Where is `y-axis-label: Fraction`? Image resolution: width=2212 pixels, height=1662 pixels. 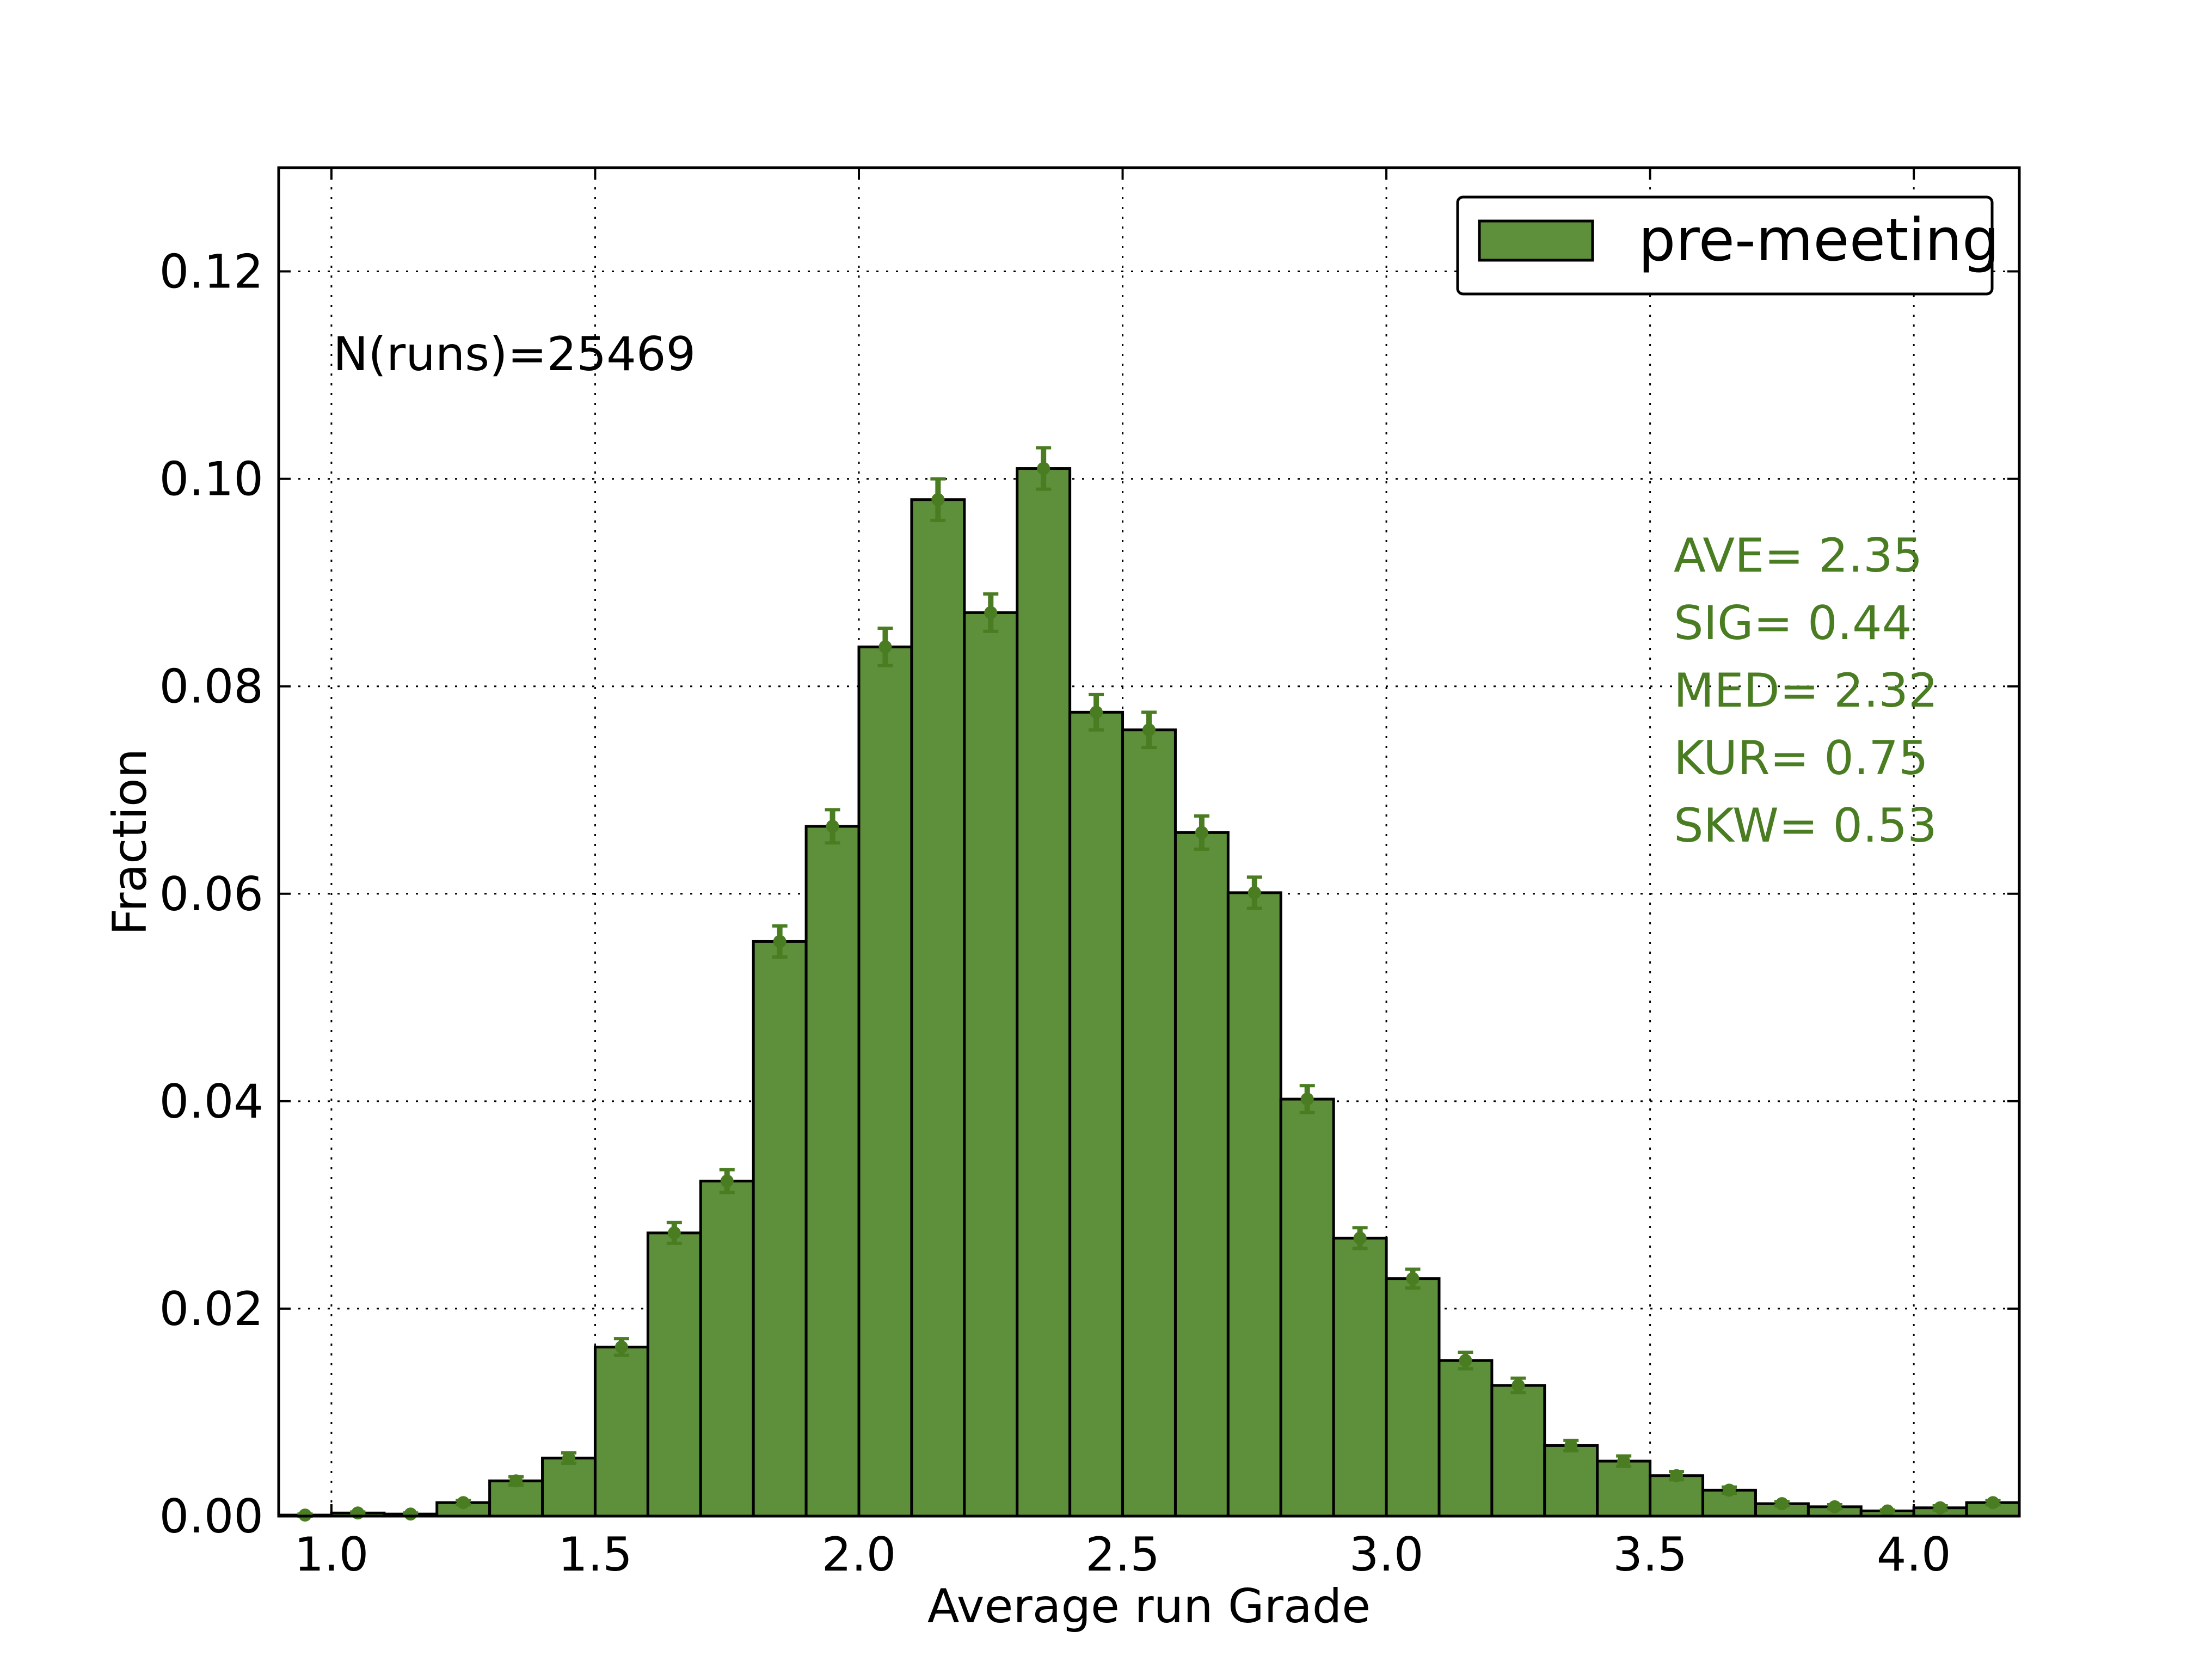
y-axis-label: Fraction is located at coordinates (130, 842).